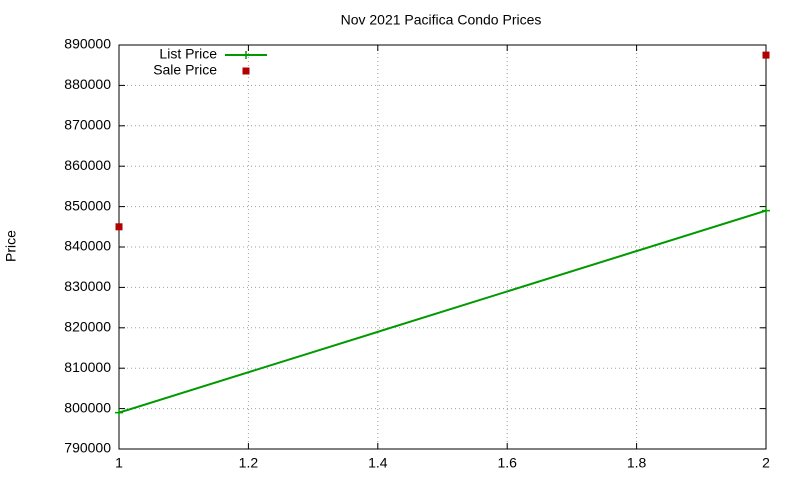 The image size is (800, 480). What do you see at coordinates (87, 125) in the screenshot?
I see `y-tick-label: 870000` at bounding box center [87, 125].